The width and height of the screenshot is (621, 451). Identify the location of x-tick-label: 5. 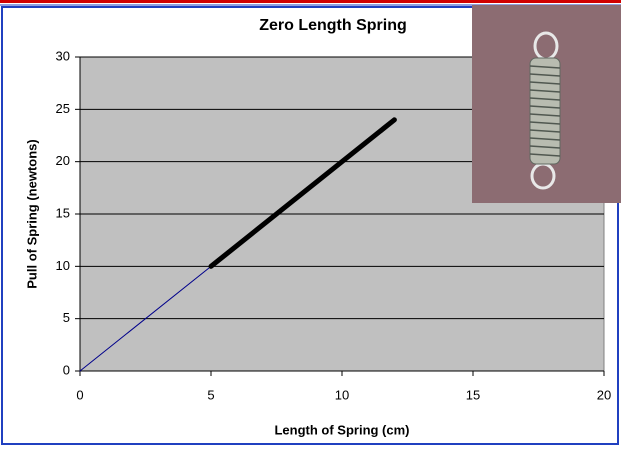
(210, 394).